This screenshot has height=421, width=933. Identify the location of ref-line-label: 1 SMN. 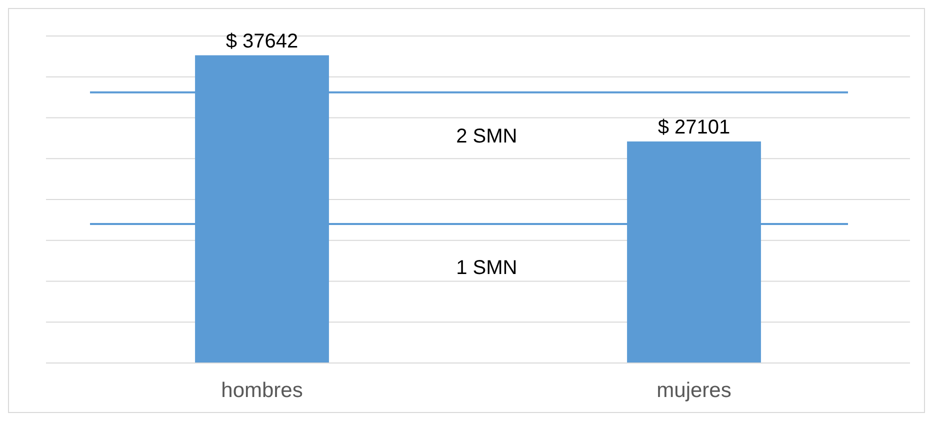
(487, 268).